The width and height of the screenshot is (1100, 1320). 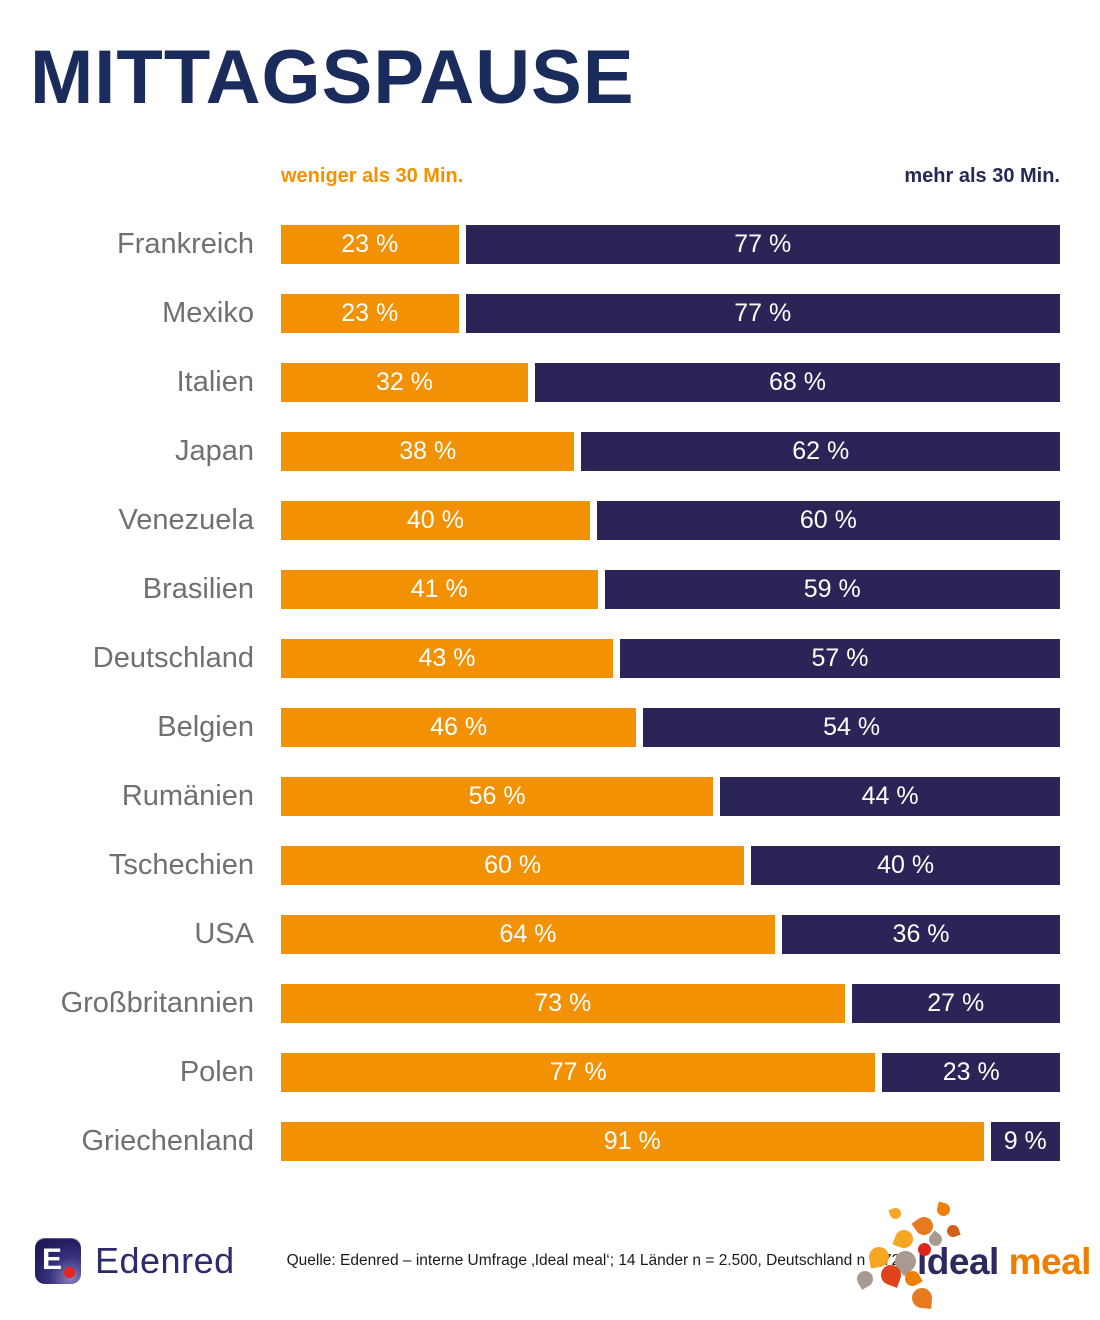 I want to click on bar-track: 73 % 27 %, so click(x=670, y=1003).